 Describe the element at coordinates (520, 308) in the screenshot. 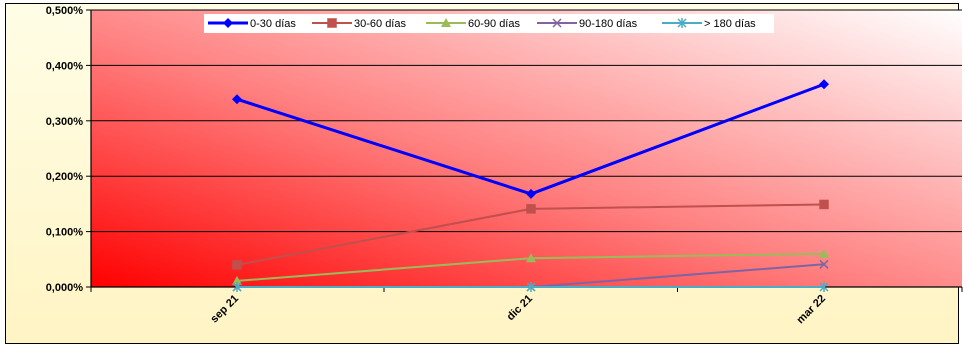

I see `x-tick-label: dic 21` at that location.